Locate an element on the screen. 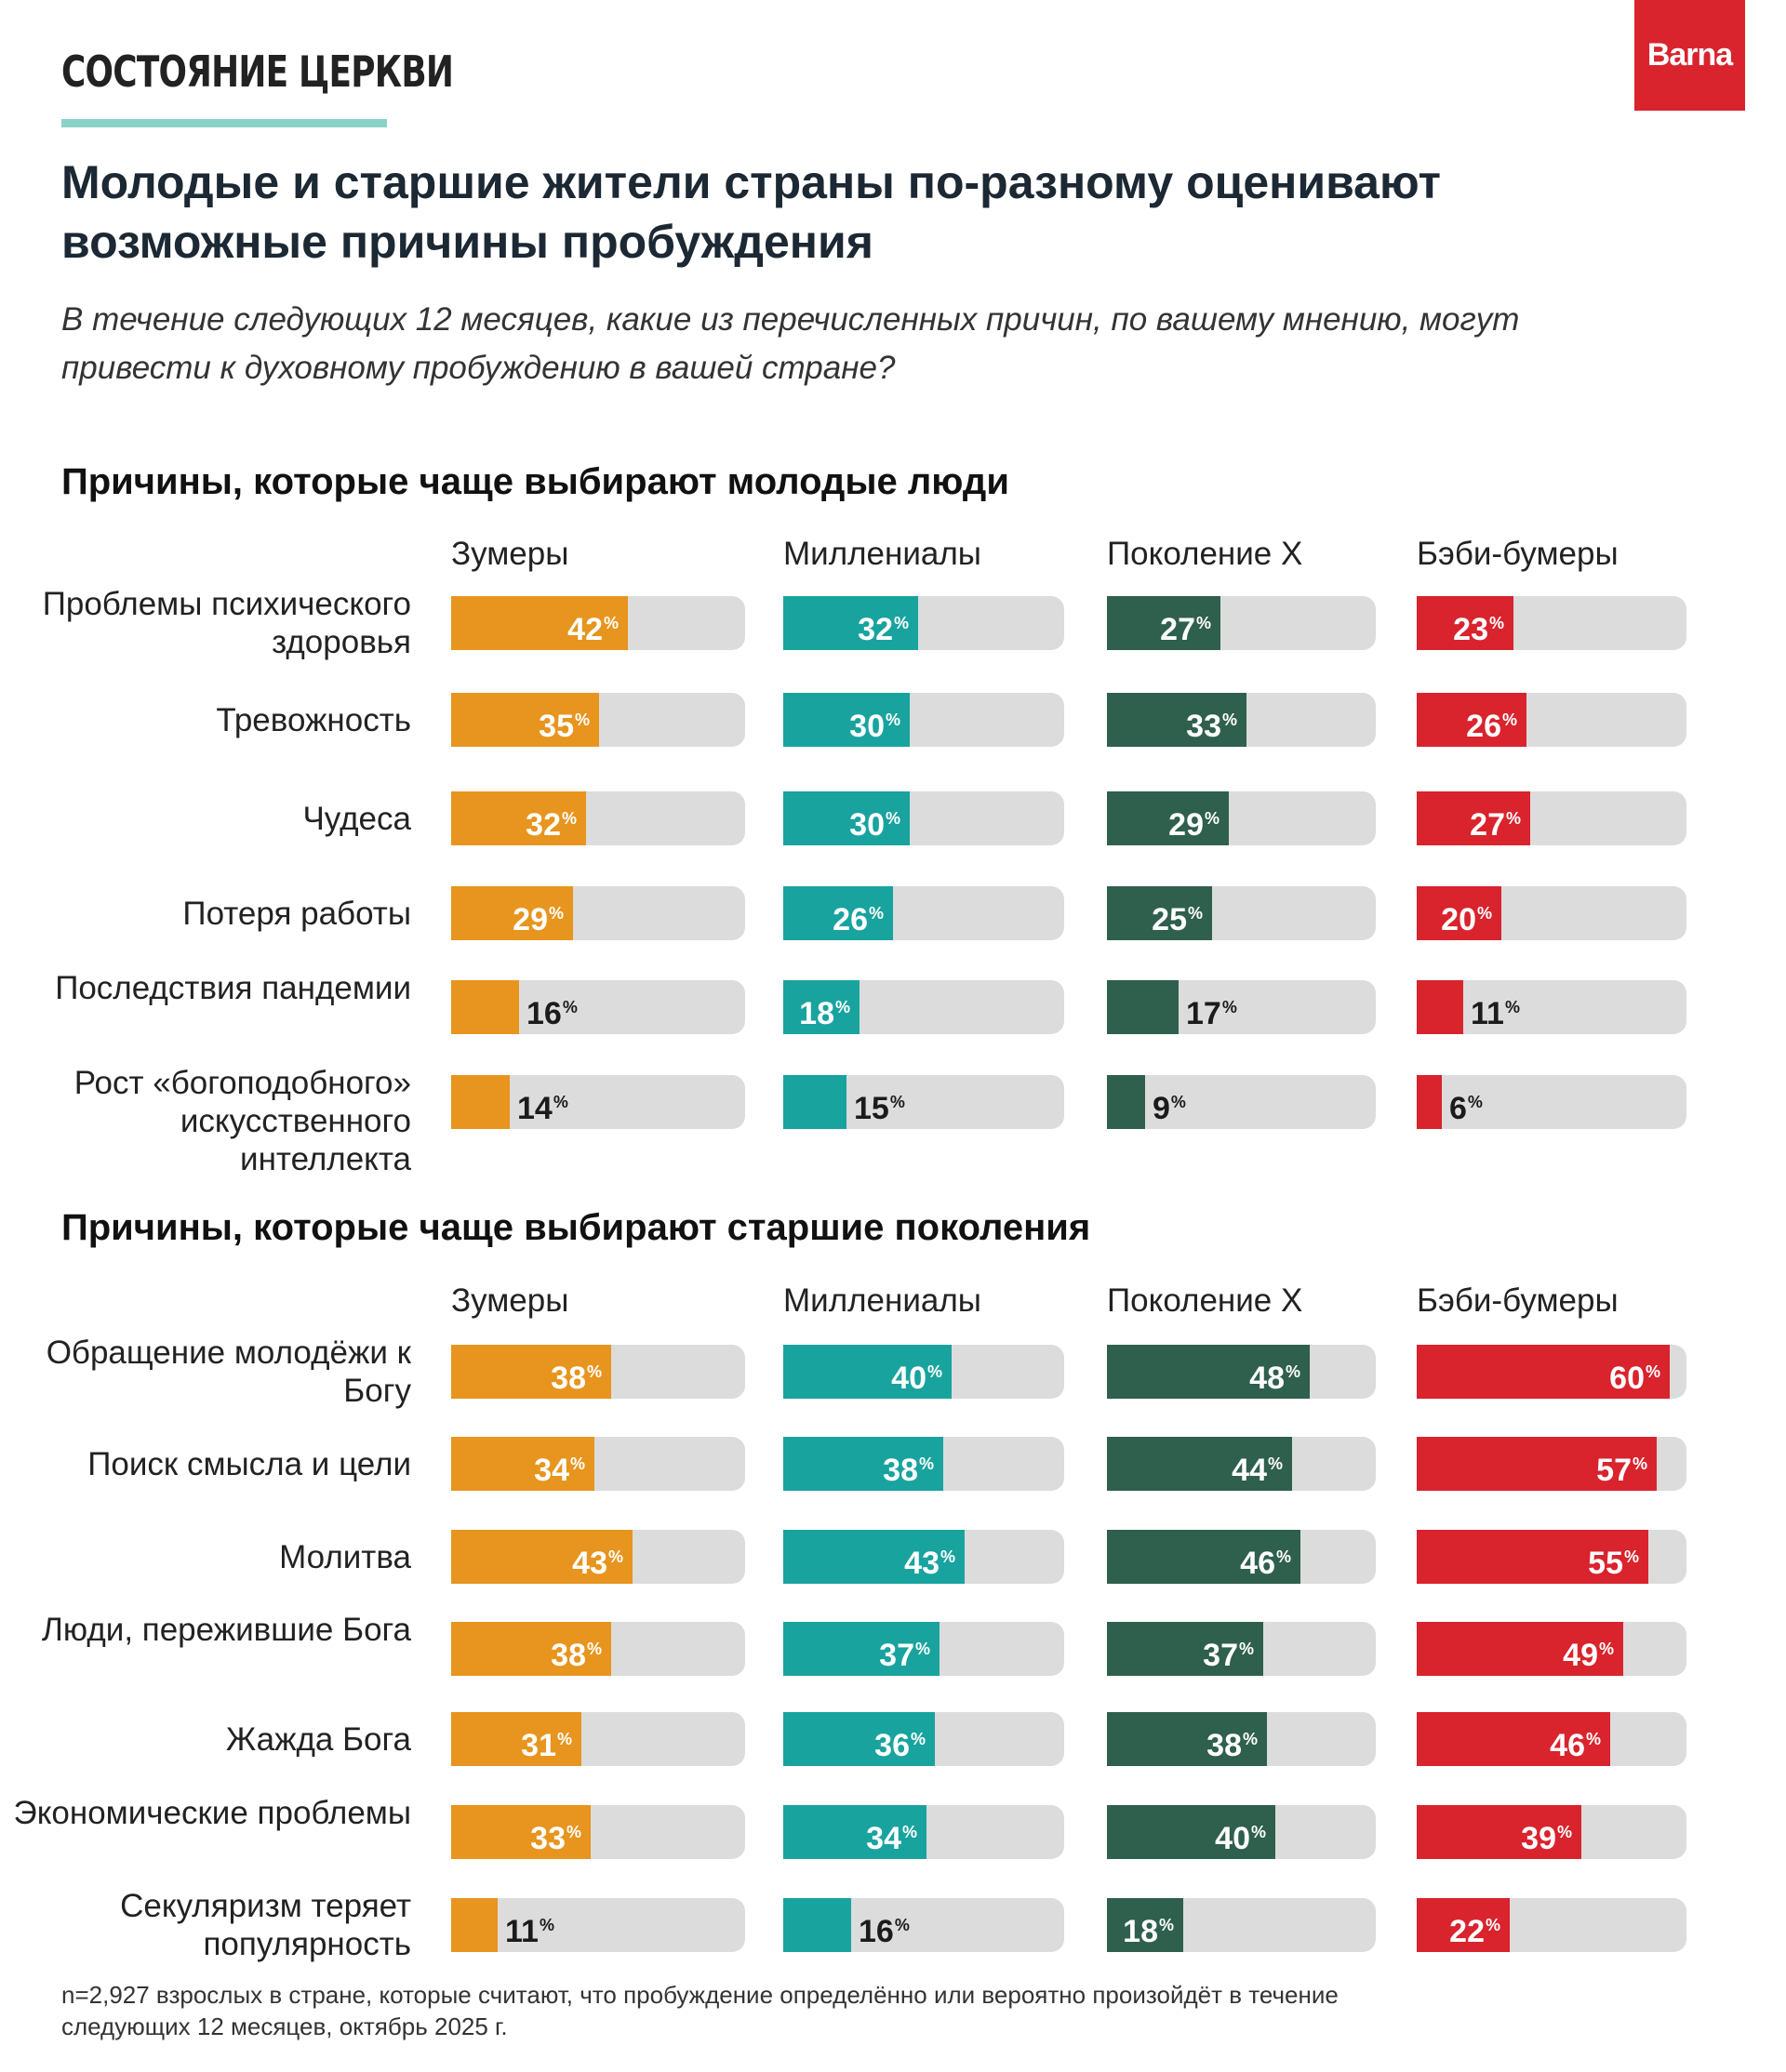 The height and width of the screenshot is (2072, 1786). bar-track: 42% is located at coordinates (598, 623).